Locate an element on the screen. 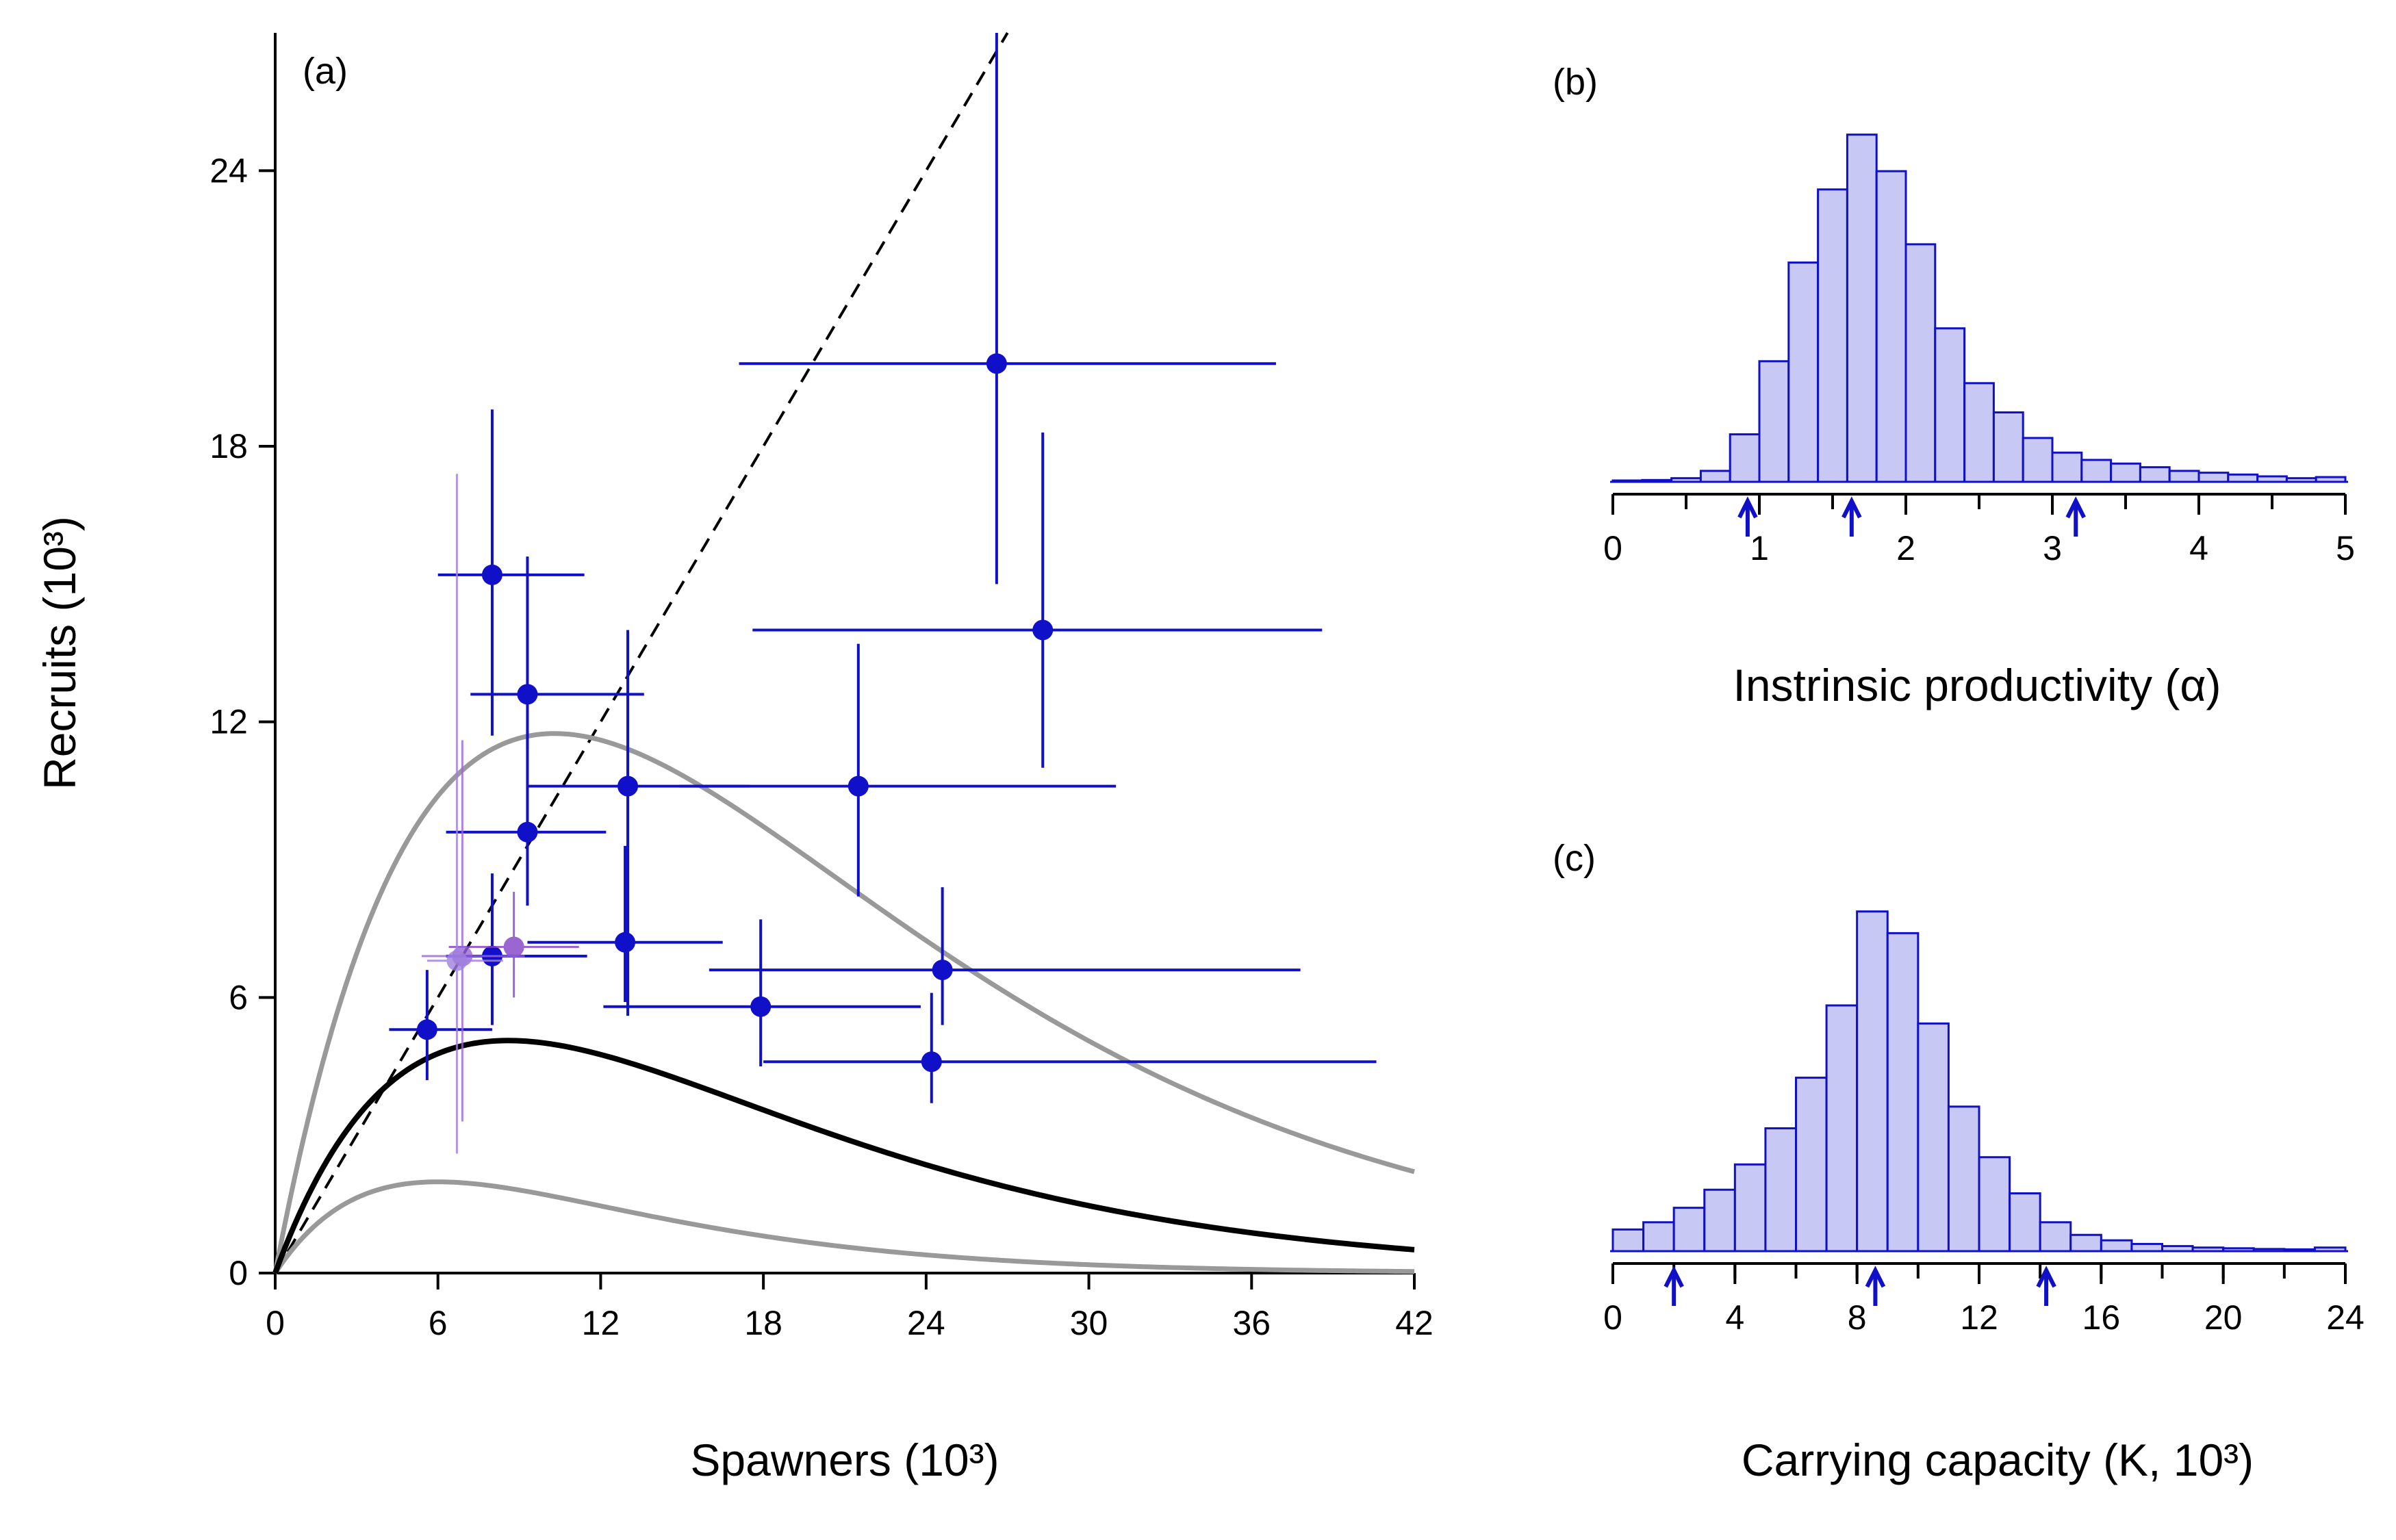 This screenshot has width=2396, height=1540. panel-a-x-tick-label: 12 is located at coordinates (601, 1323).